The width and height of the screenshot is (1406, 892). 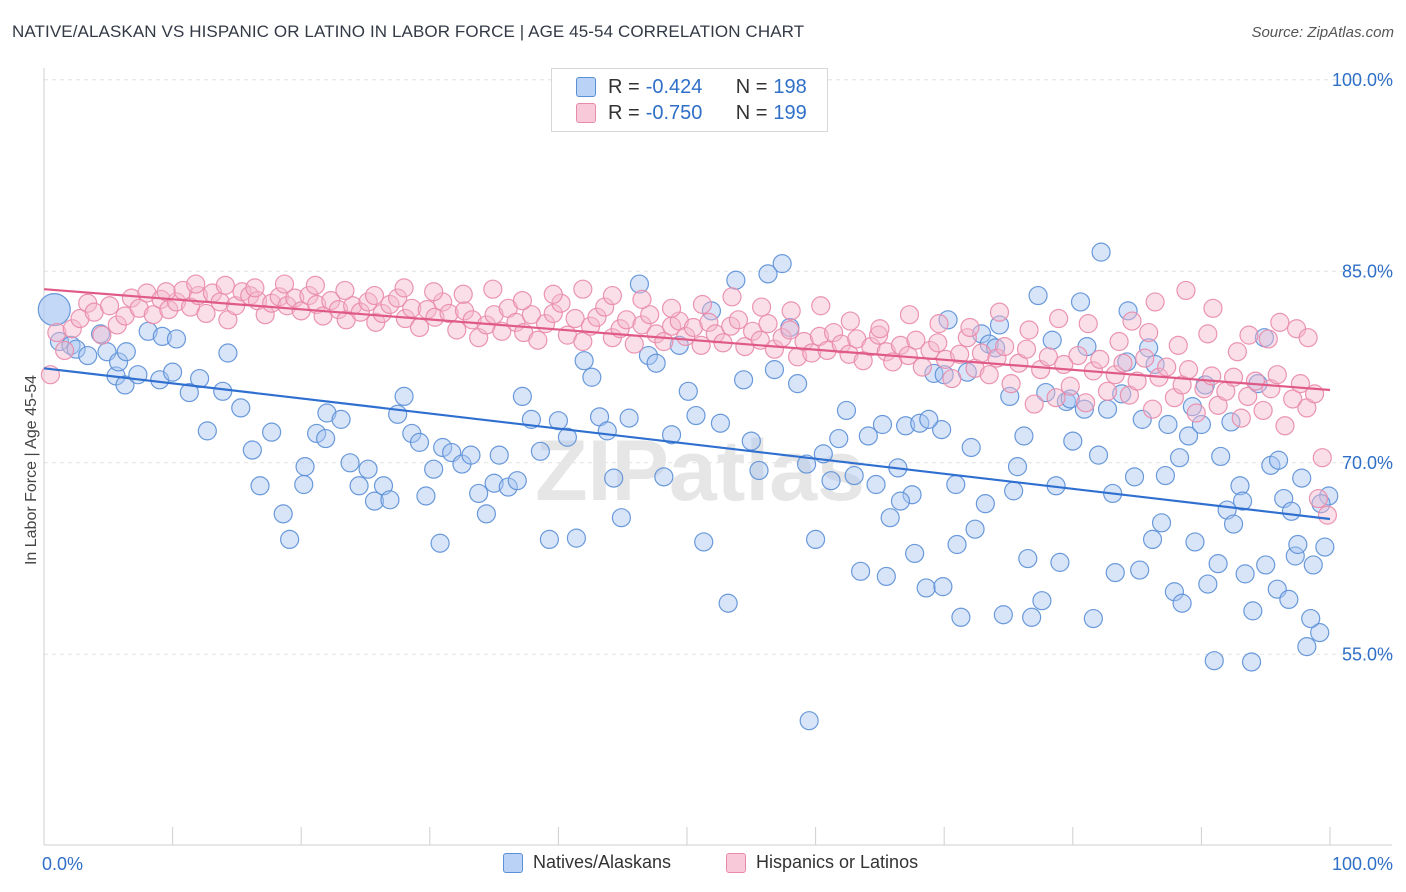 I want to click on legend-item-label: Natives/Alaskans, so click(x=602, y=862).